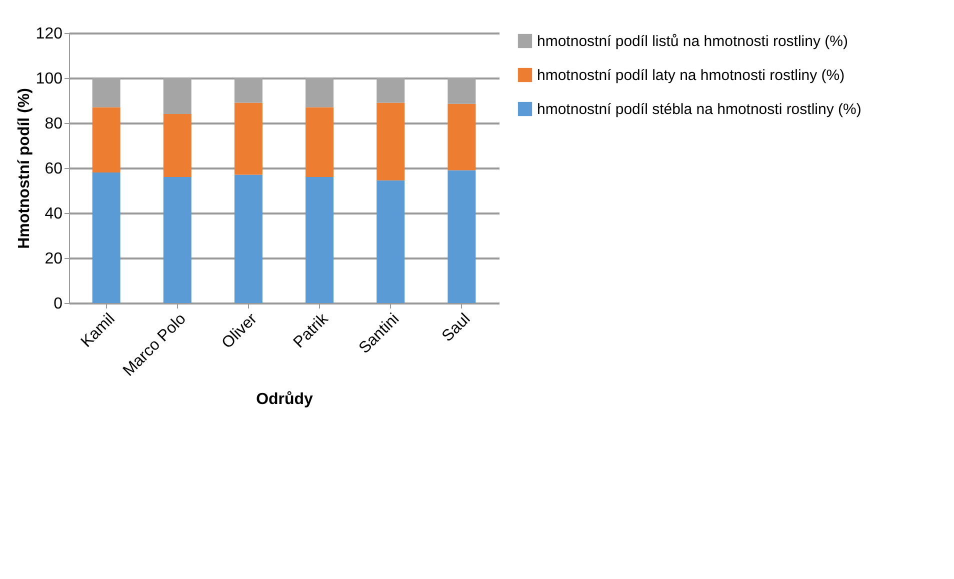 The height and width of the screenshot is (579, 954). What do you see at coordinates (24, 168) in the screenshot?
I see `y-axis-title: Hmotnostní podíl (%)` at bounding box center [24, 168].